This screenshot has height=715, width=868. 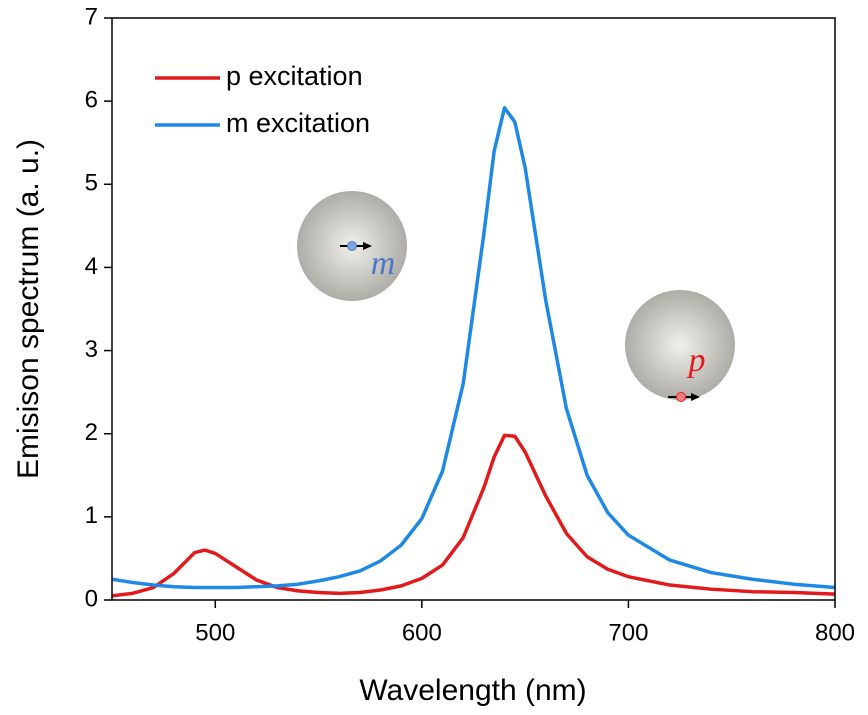 What do you see at coordinates (91, 183) in the screenshot?
I see `y-tick-label: 5` at bounding box center [91, 183].